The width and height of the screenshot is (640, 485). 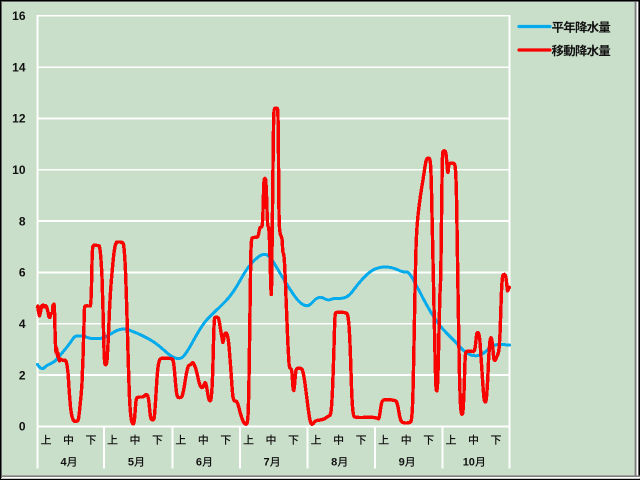 What do you see at coordinates (131, 462) in the screenshot?
I see `svg-text: 5` at bounding box center [131, 462].